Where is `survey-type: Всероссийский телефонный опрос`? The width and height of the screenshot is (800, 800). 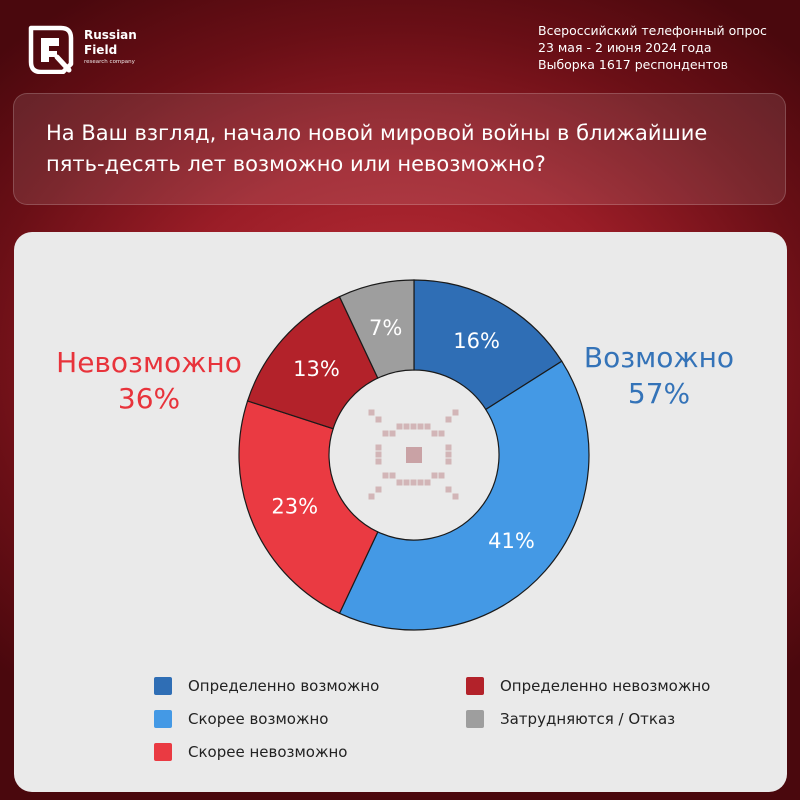
survey-type: Всероссийский телефонный опрос is located at coordinates (652, 30).